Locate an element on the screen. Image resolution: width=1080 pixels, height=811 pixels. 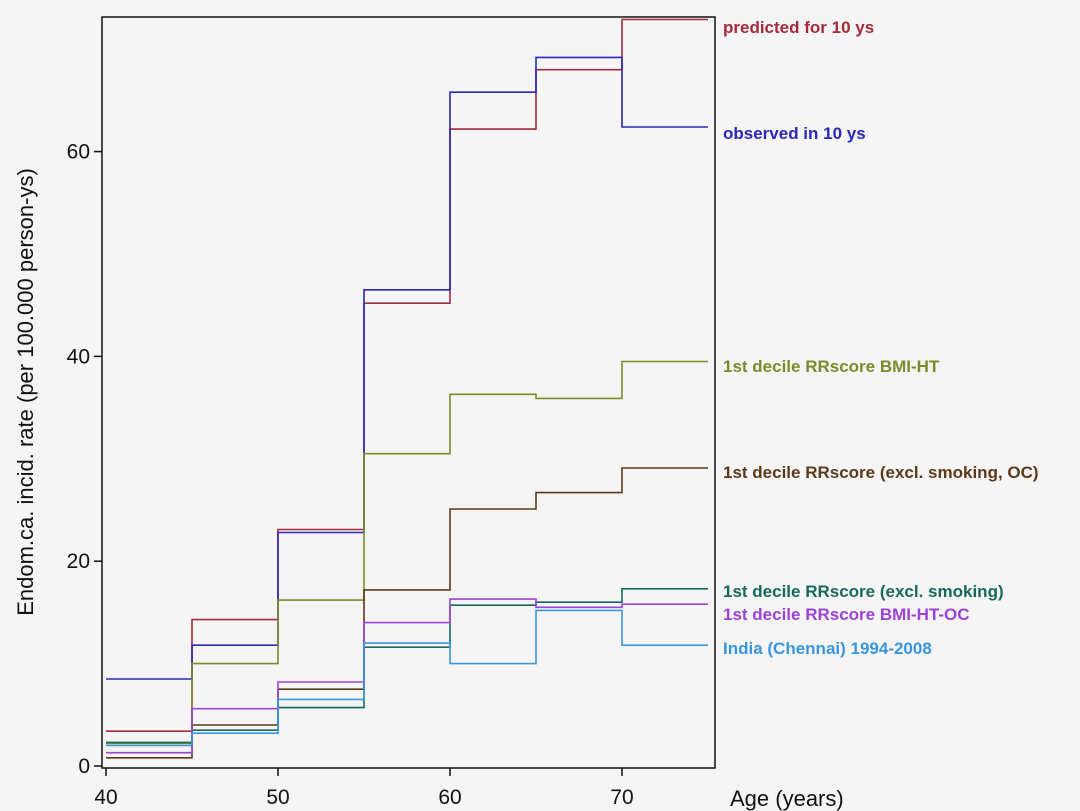
series-label: India (Chennai) 1994-2008 is located at coordinates (827, 648).